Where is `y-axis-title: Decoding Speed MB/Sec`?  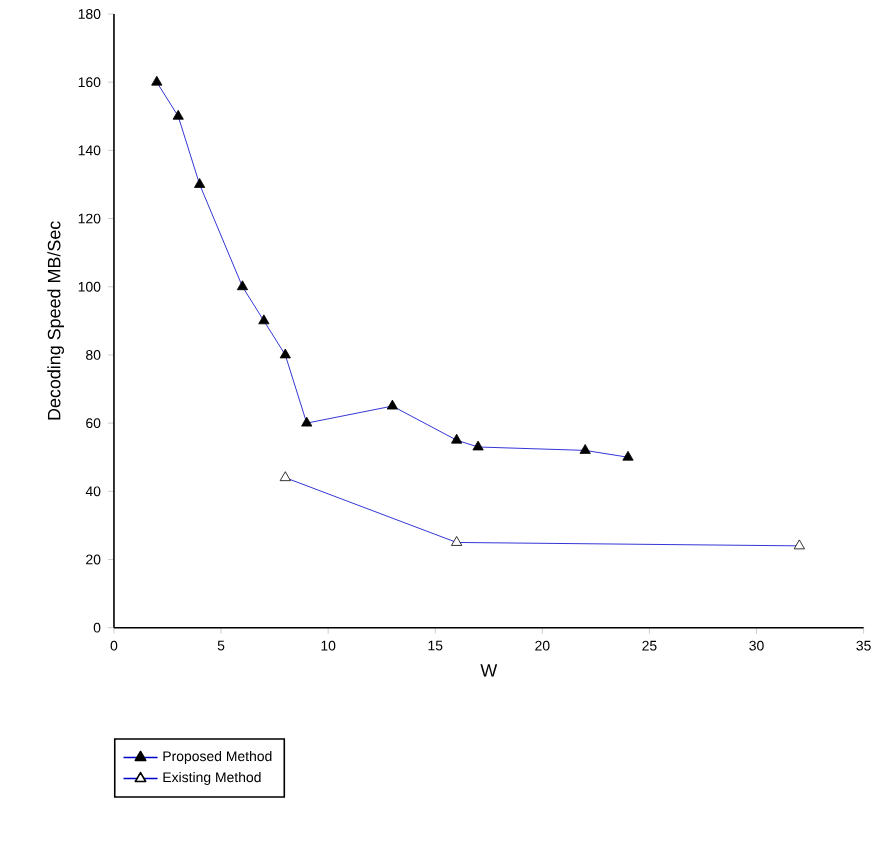 y-axis-title: Decoding Speed MB/Sec is located at coordinates (56, 320).